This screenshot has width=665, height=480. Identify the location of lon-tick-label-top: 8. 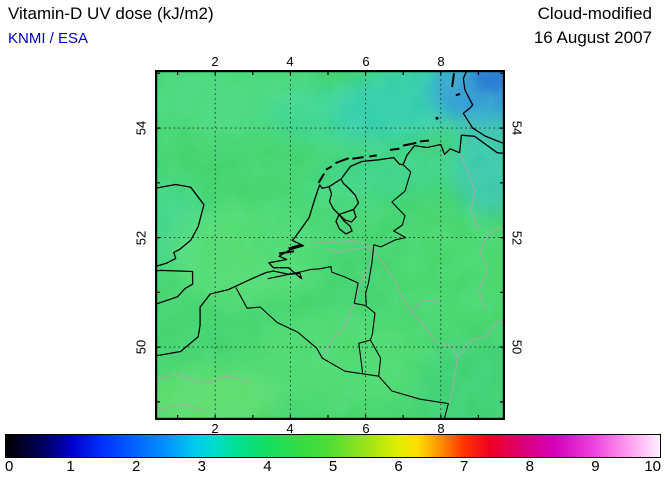
(441, 61).